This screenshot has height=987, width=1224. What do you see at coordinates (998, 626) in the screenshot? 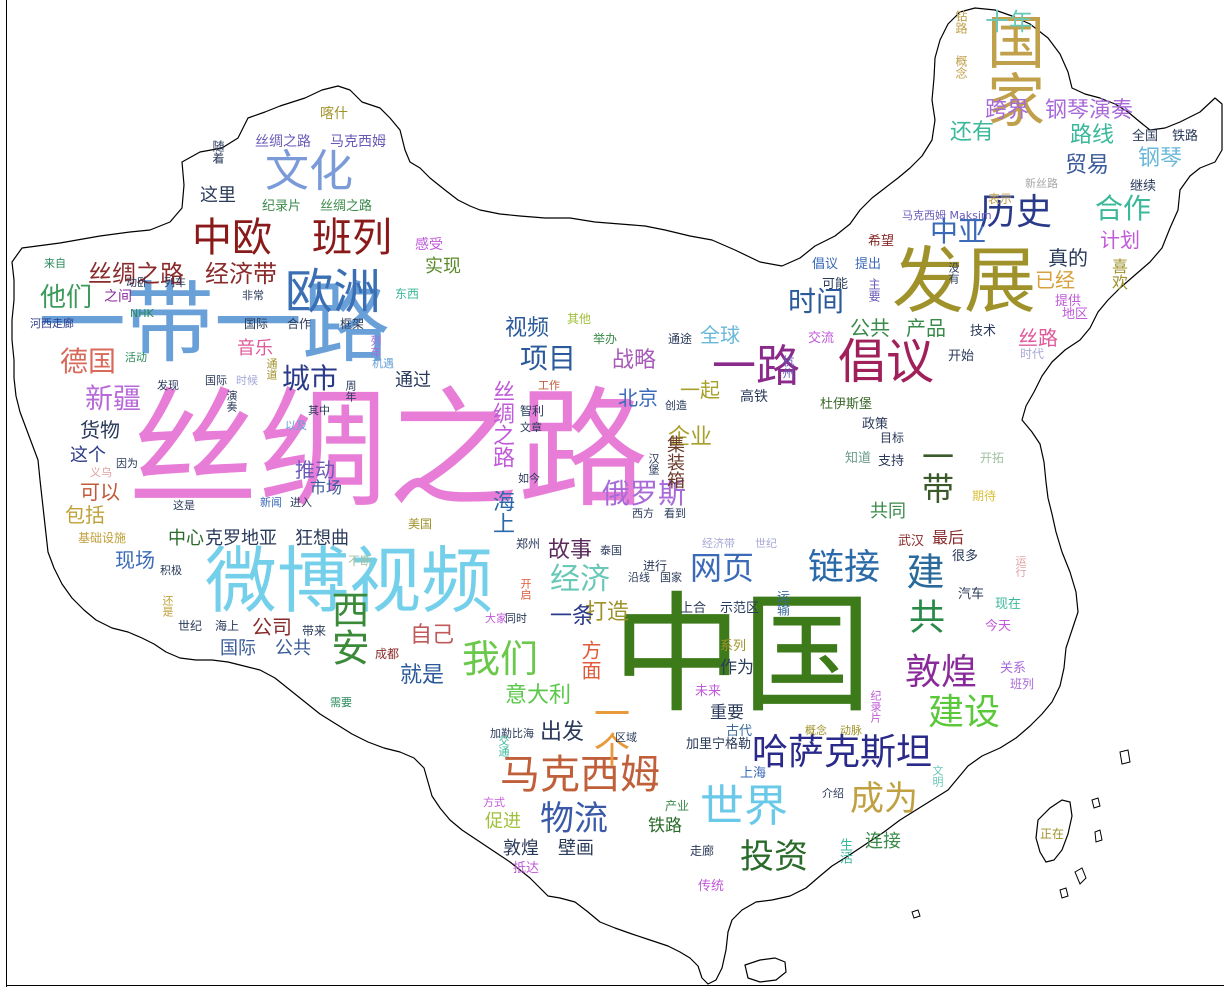
I see `cloud-word: 今天` at bounding box center [998, 626].